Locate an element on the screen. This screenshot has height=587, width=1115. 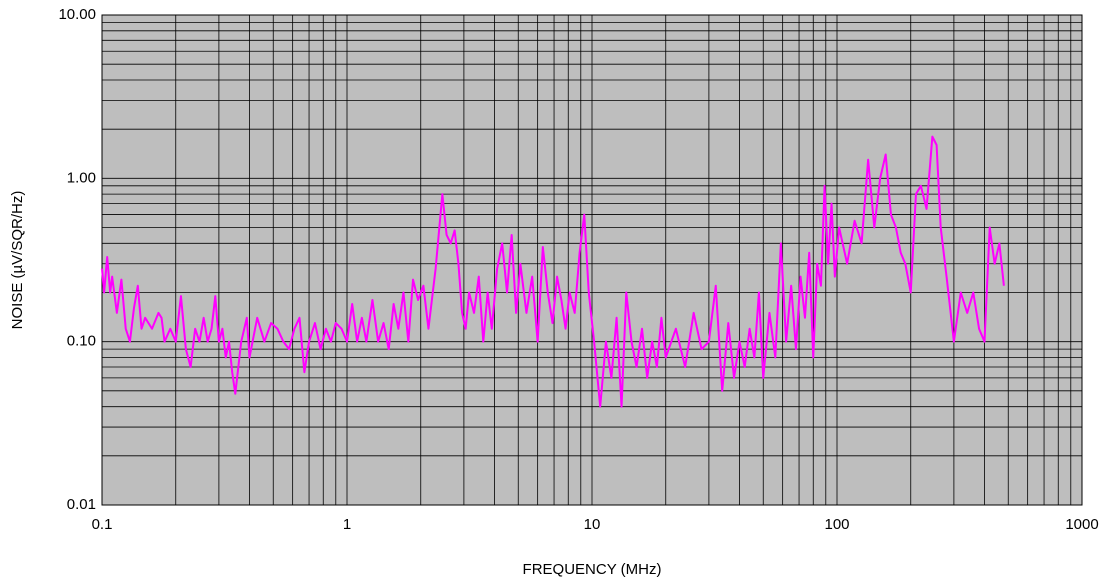
x-tick-label: 10 is located at coordinates (592, 524).